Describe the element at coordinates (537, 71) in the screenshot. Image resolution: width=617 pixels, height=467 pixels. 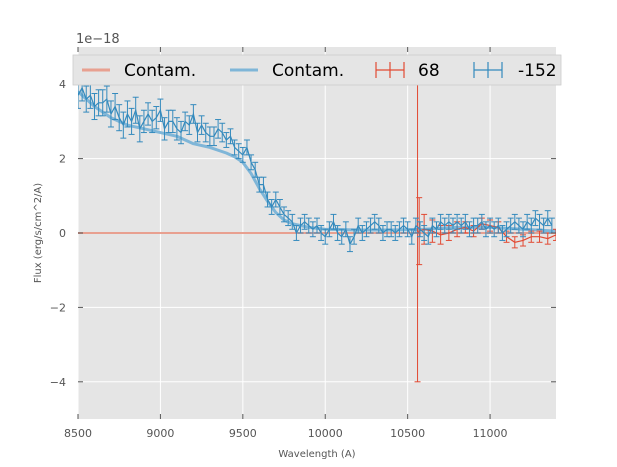
I see `legend-label: -152` at that location.